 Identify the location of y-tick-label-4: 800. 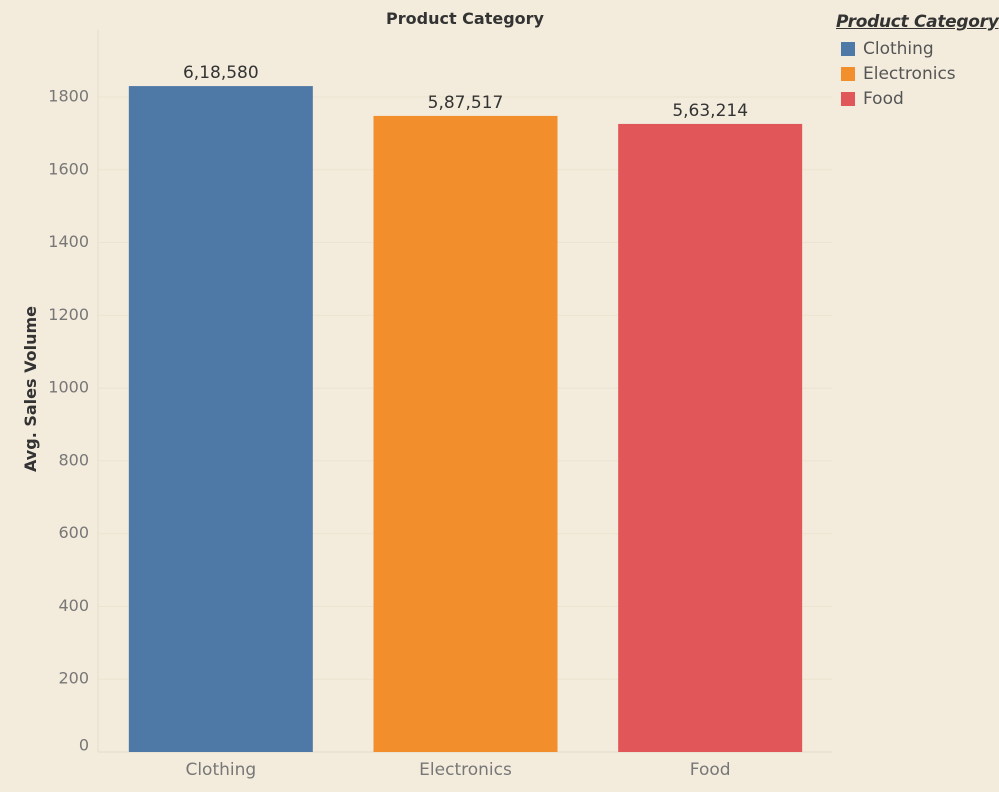
(73, 459).